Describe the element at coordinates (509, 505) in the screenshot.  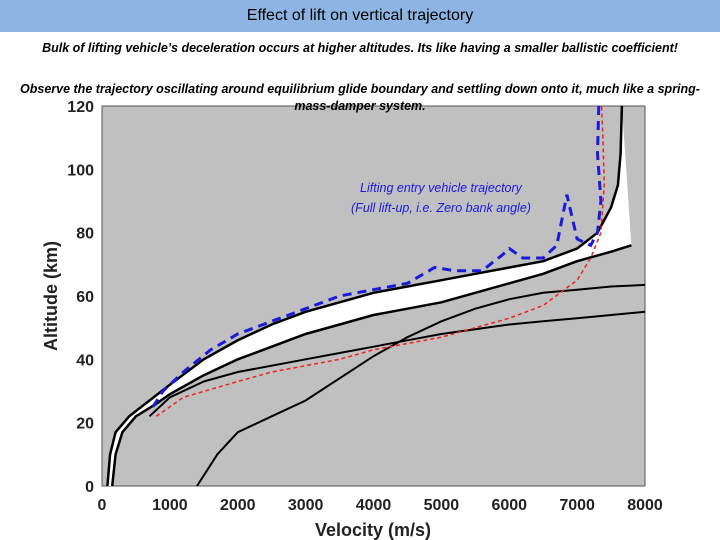
I see `x-tick-label: 6000` at that location.